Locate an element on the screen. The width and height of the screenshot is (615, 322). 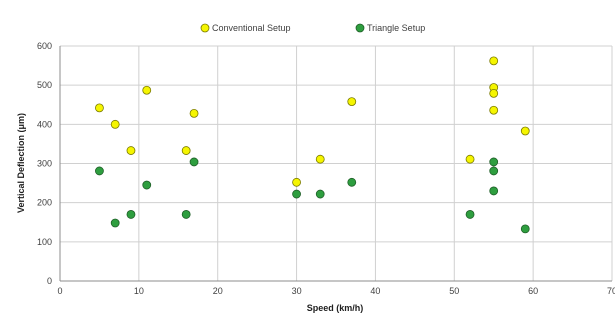
legend-label-triangle: Triangle Setup is located at coordinates (396, 28).